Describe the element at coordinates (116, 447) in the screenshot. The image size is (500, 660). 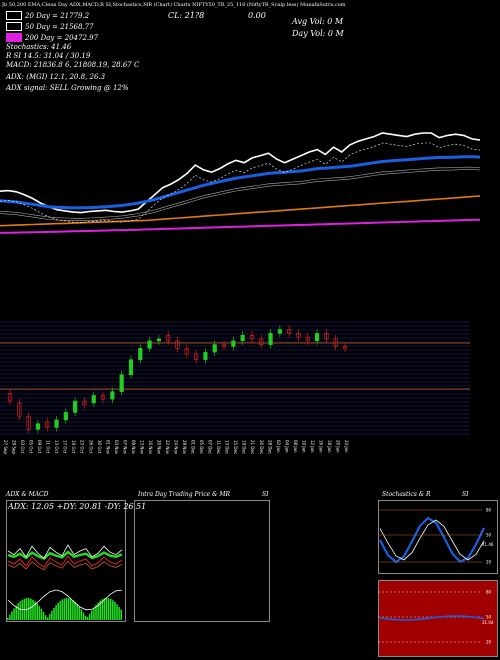
I see `x-tick-label: 03 Nov` at that location.